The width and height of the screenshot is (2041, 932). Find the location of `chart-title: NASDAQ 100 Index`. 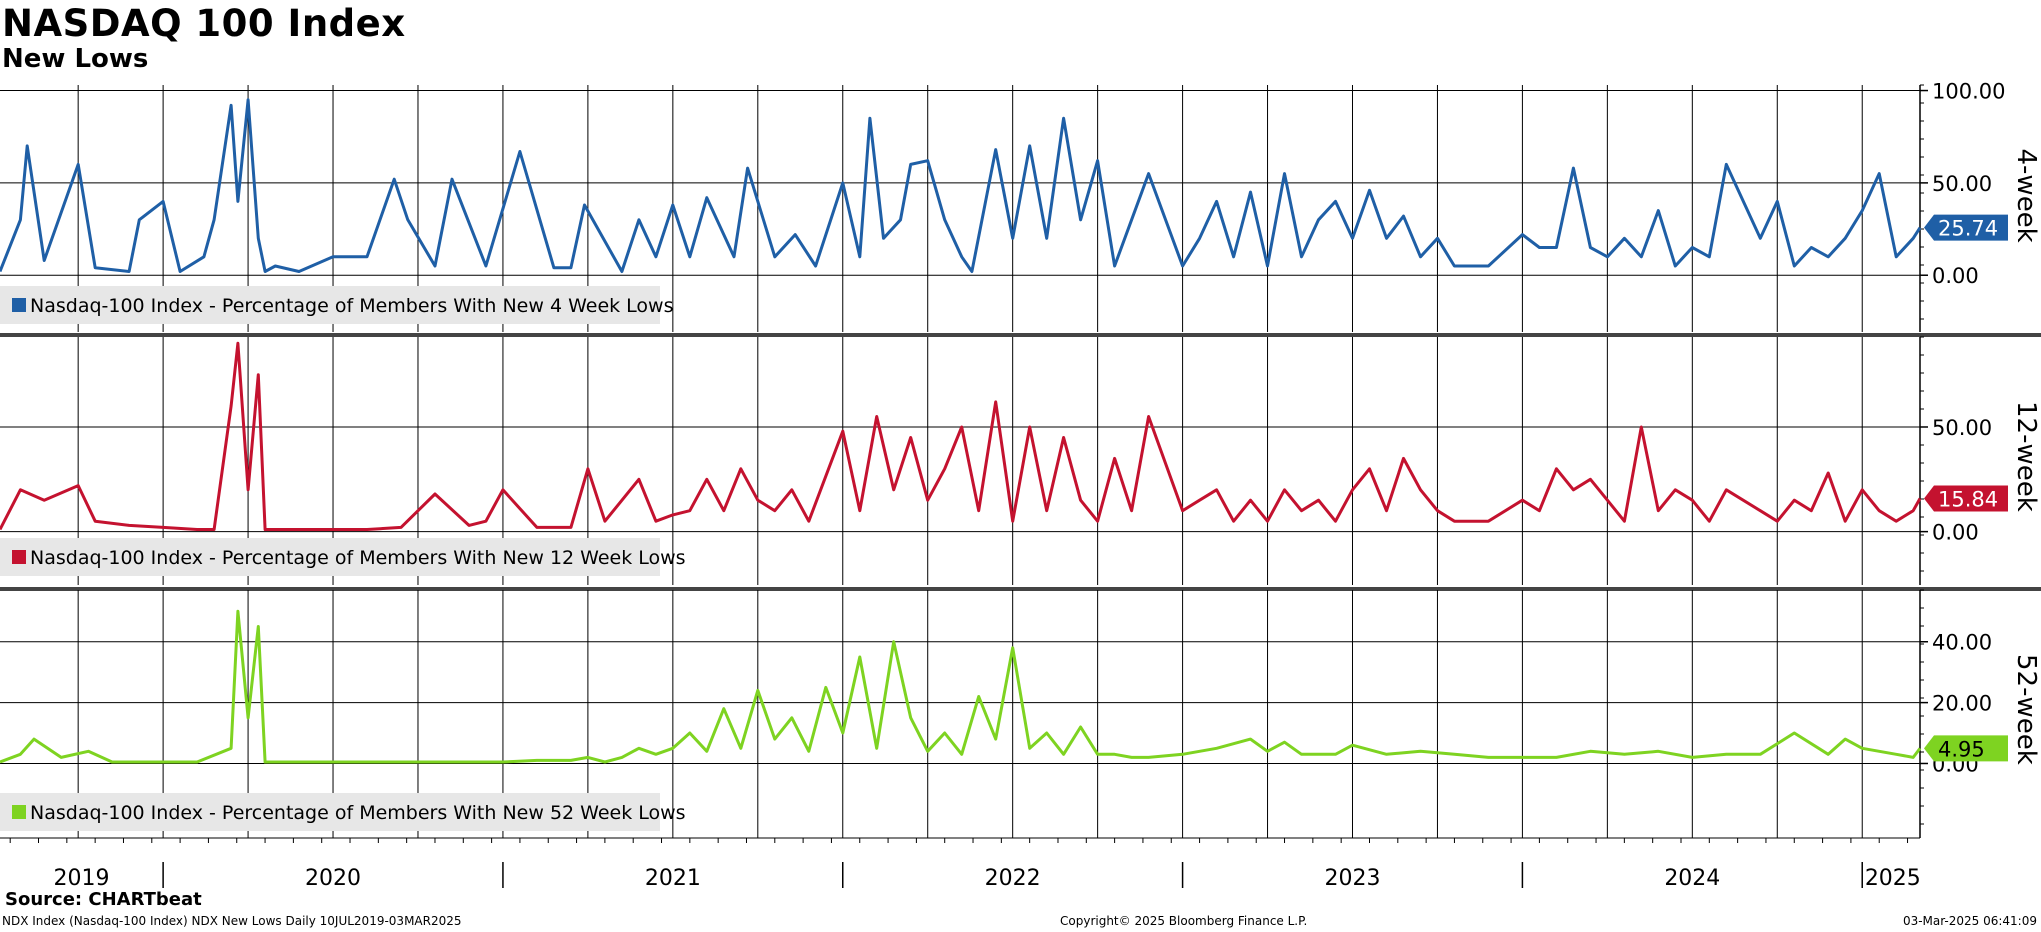

chart-title: NASDAQ 100 Index is located at coordinates (204, 23).